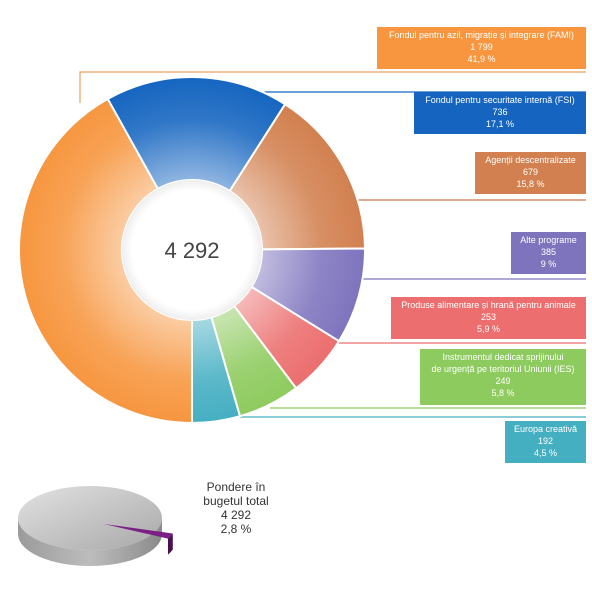 The image size is (592, 589). I want to click on share-percent: 2,8 %, so click(236, 529).